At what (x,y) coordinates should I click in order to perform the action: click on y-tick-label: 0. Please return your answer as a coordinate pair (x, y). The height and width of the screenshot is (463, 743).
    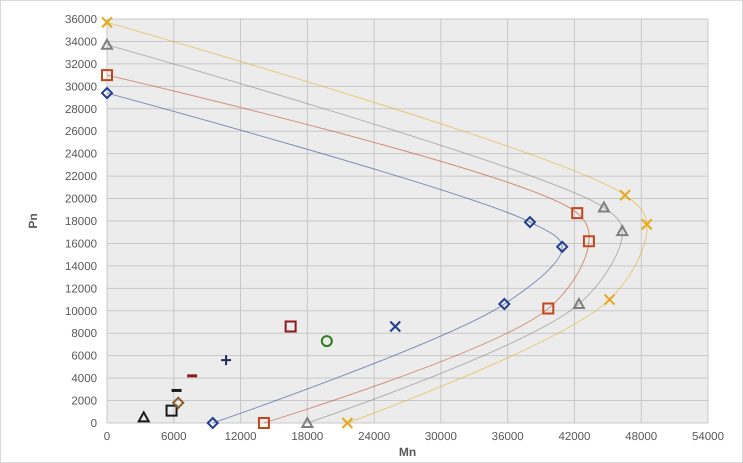
    Looking at the image, I should click on (93, 424).